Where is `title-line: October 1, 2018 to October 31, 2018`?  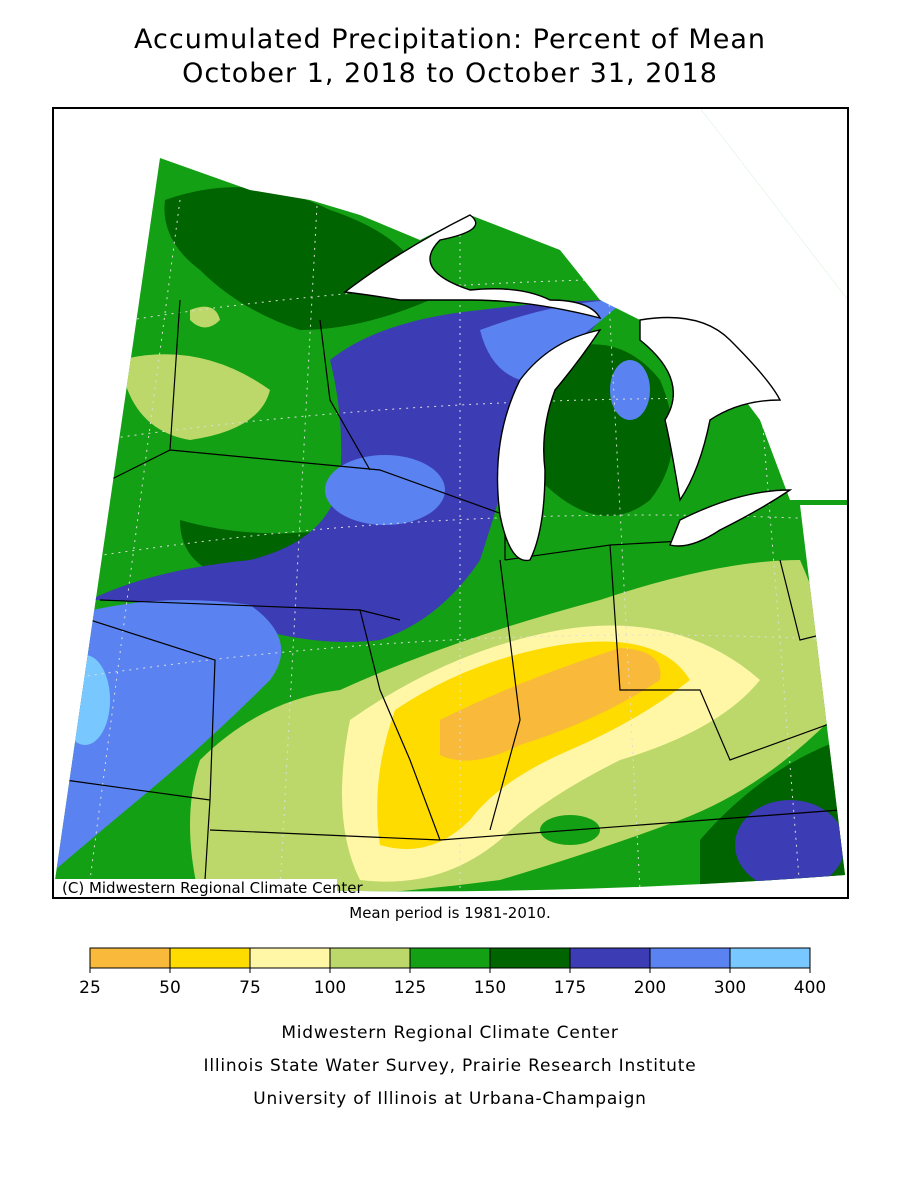
title-line: October 1, 2018 to October 31, 2018 is located at coordinates (450, 73).